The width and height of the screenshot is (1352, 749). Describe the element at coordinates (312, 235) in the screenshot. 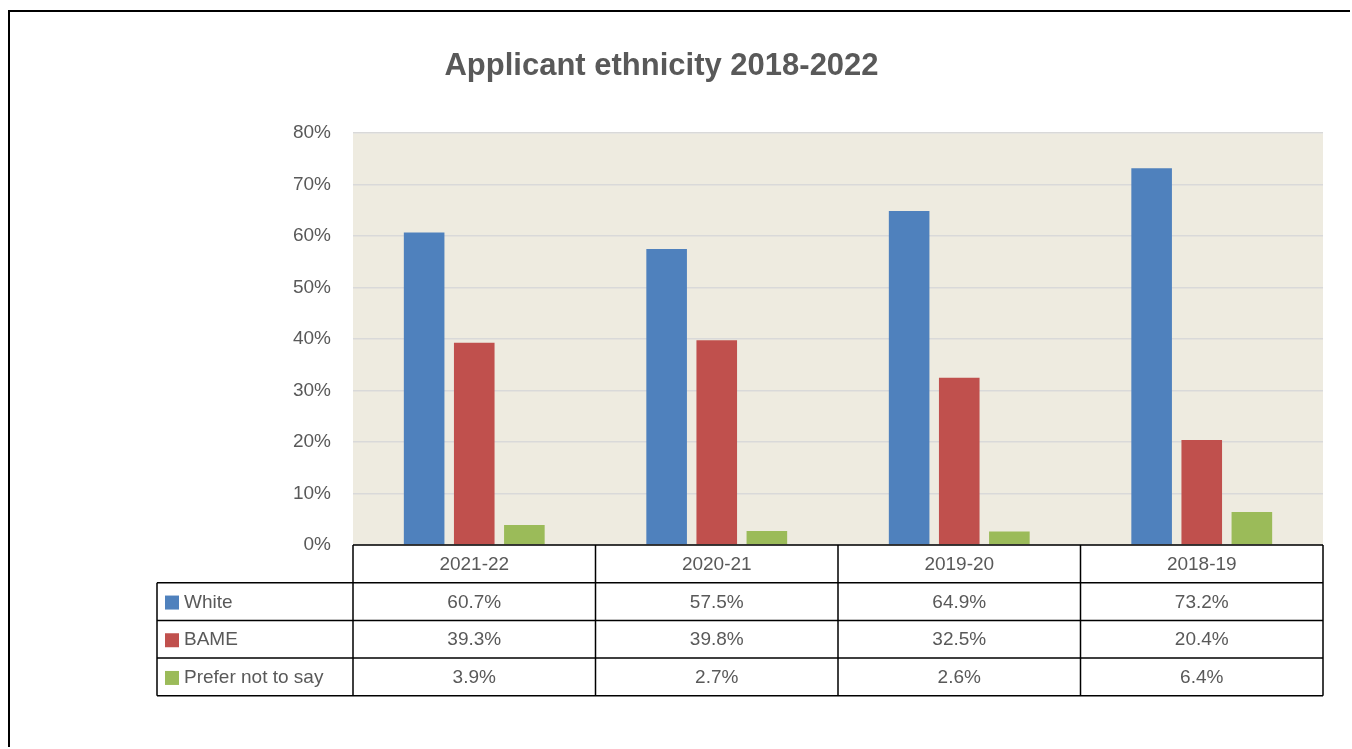

I see `y-tick-label: 60%` at that location.